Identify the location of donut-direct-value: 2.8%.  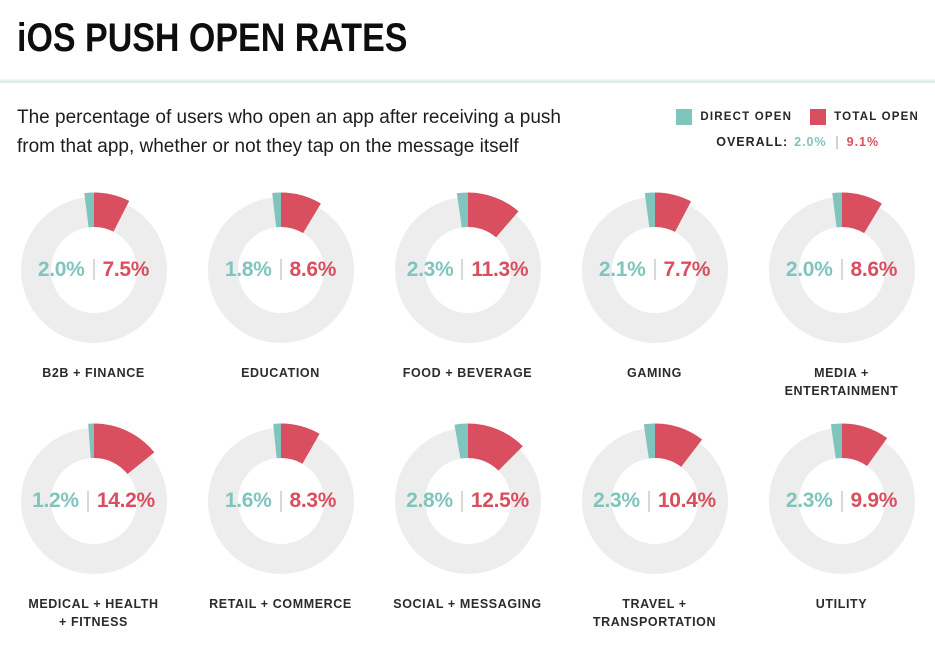
(429, 501).